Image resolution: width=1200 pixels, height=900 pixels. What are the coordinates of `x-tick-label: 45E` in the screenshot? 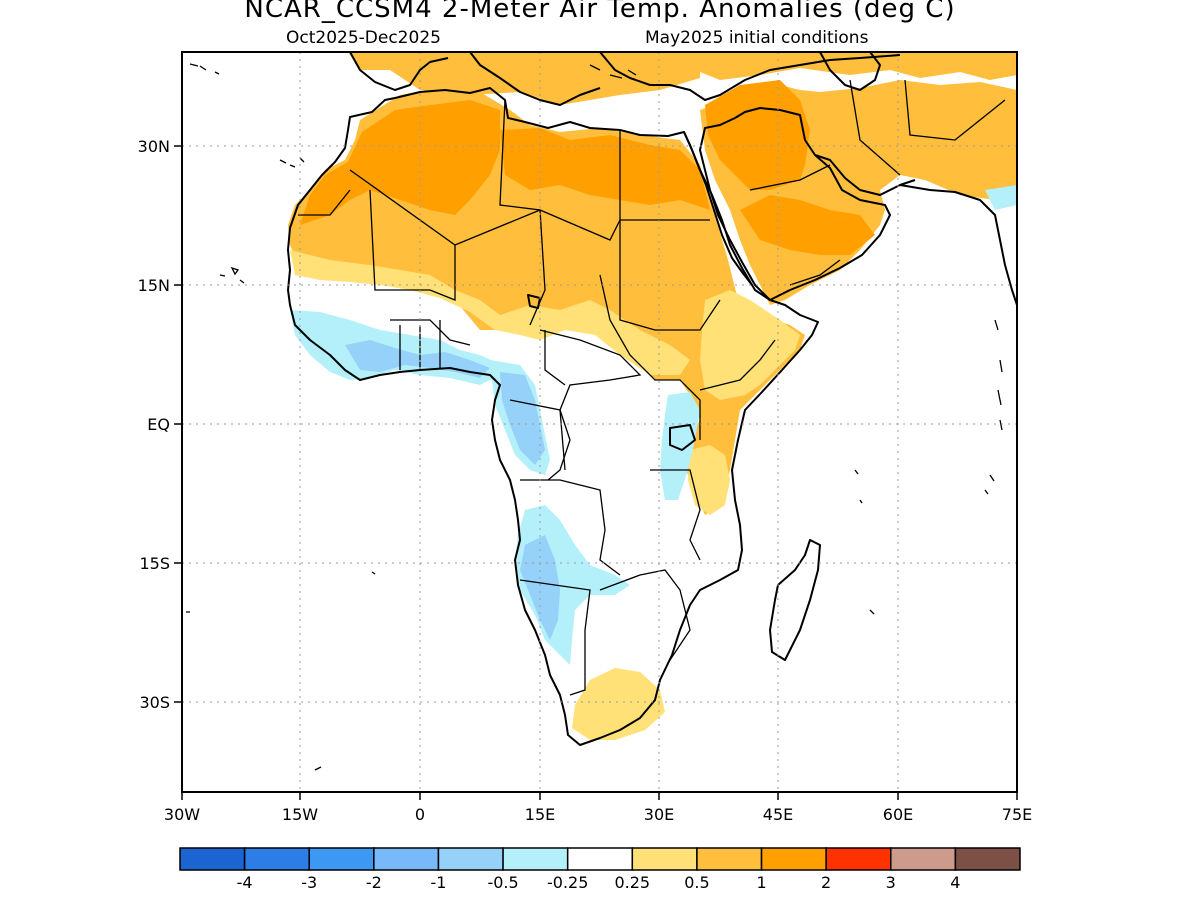 It's located at (778, 814).